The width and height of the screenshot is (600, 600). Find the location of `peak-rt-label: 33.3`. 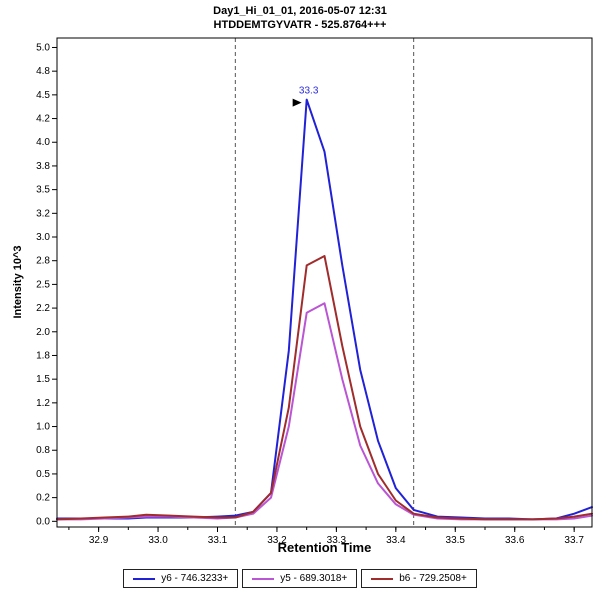

peak-rt-label: 33.3 is located at coordinates (309, 91).